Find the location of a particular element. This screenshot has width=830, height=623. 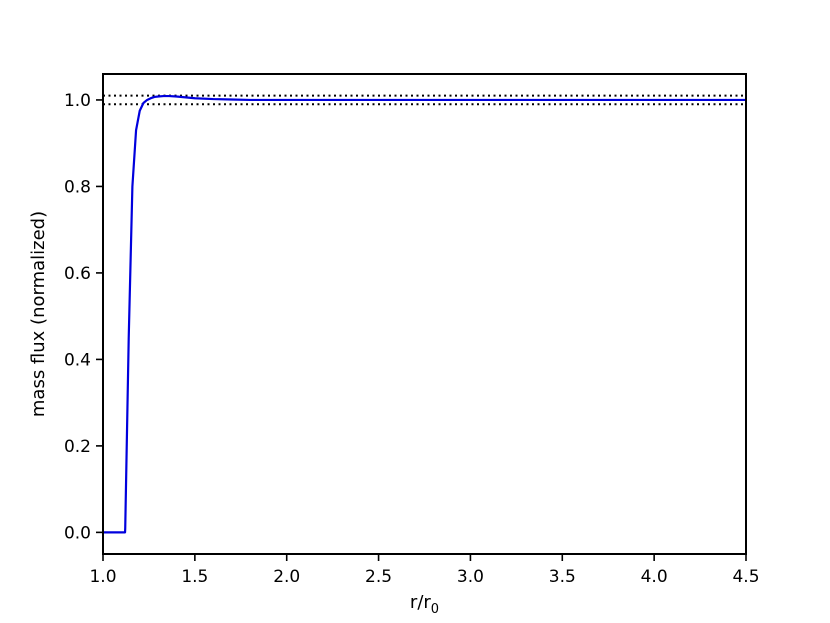

x-axis-label-subscript: 0 is located at coordinates (435, 609).